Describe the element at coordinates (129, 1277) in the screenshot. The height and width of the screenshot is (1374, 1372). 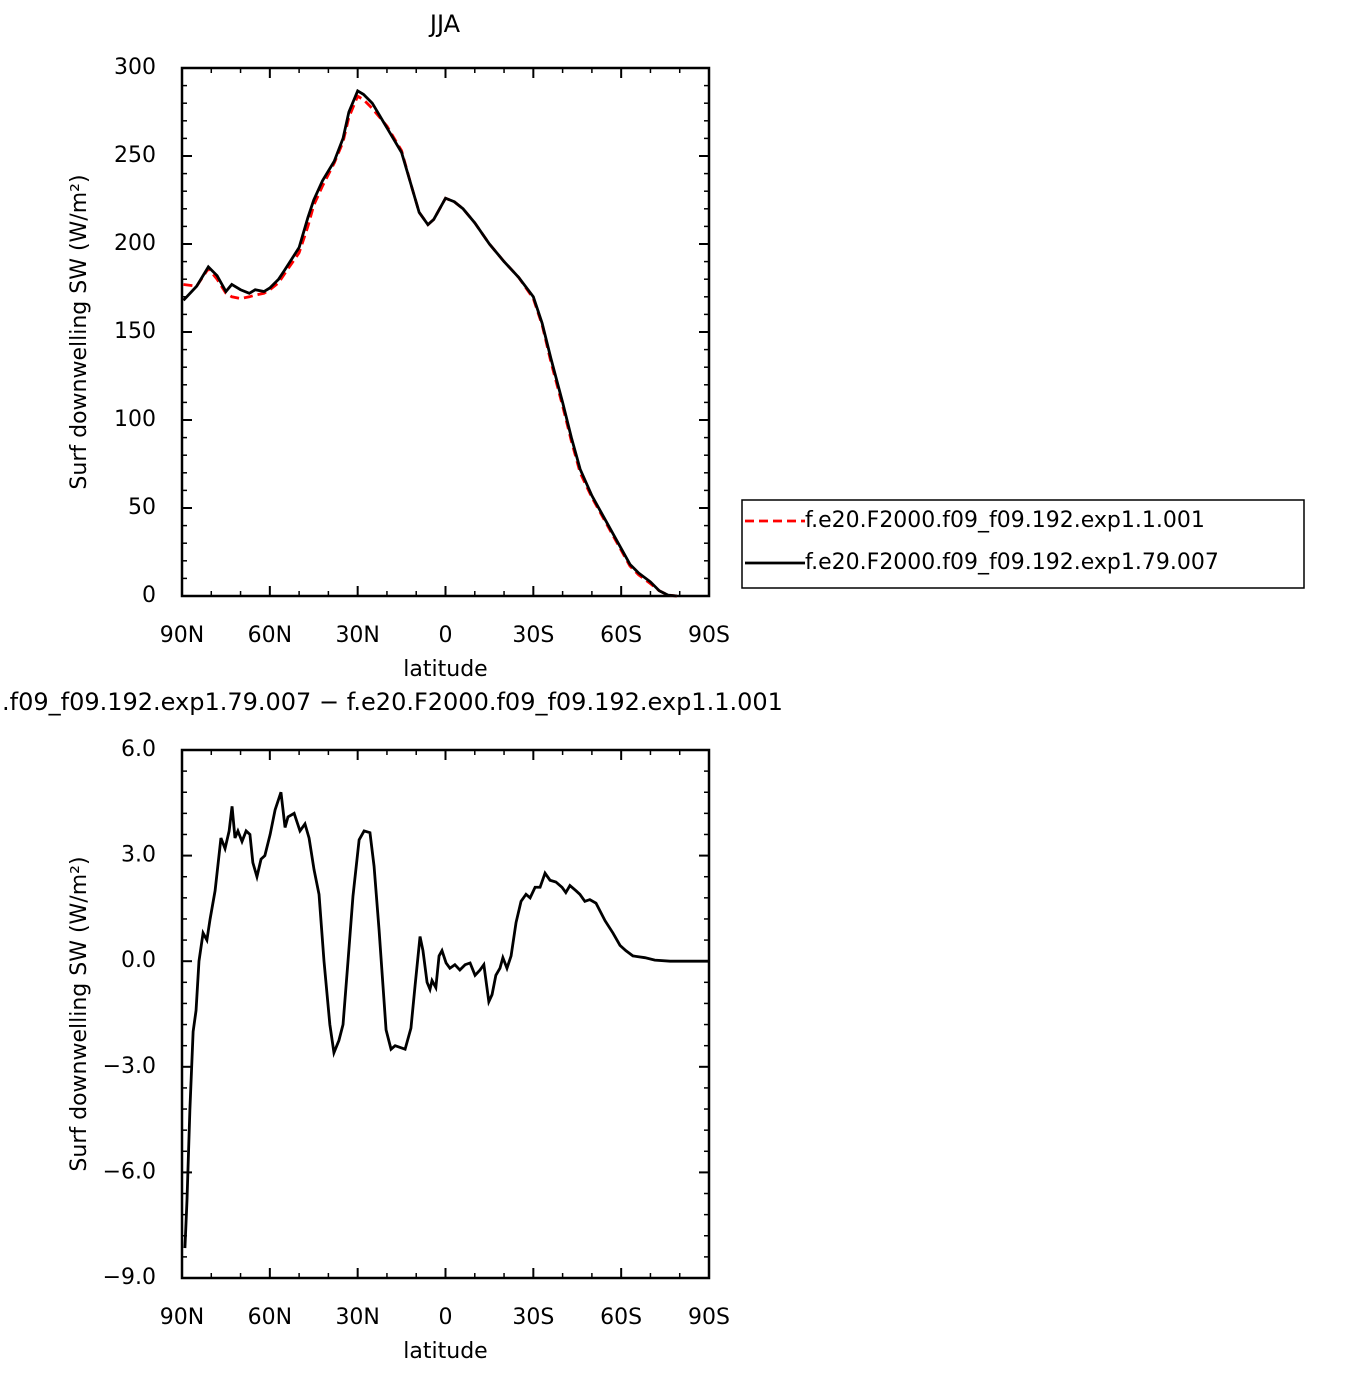
I see `y-tick-label: −9.0` at that location.